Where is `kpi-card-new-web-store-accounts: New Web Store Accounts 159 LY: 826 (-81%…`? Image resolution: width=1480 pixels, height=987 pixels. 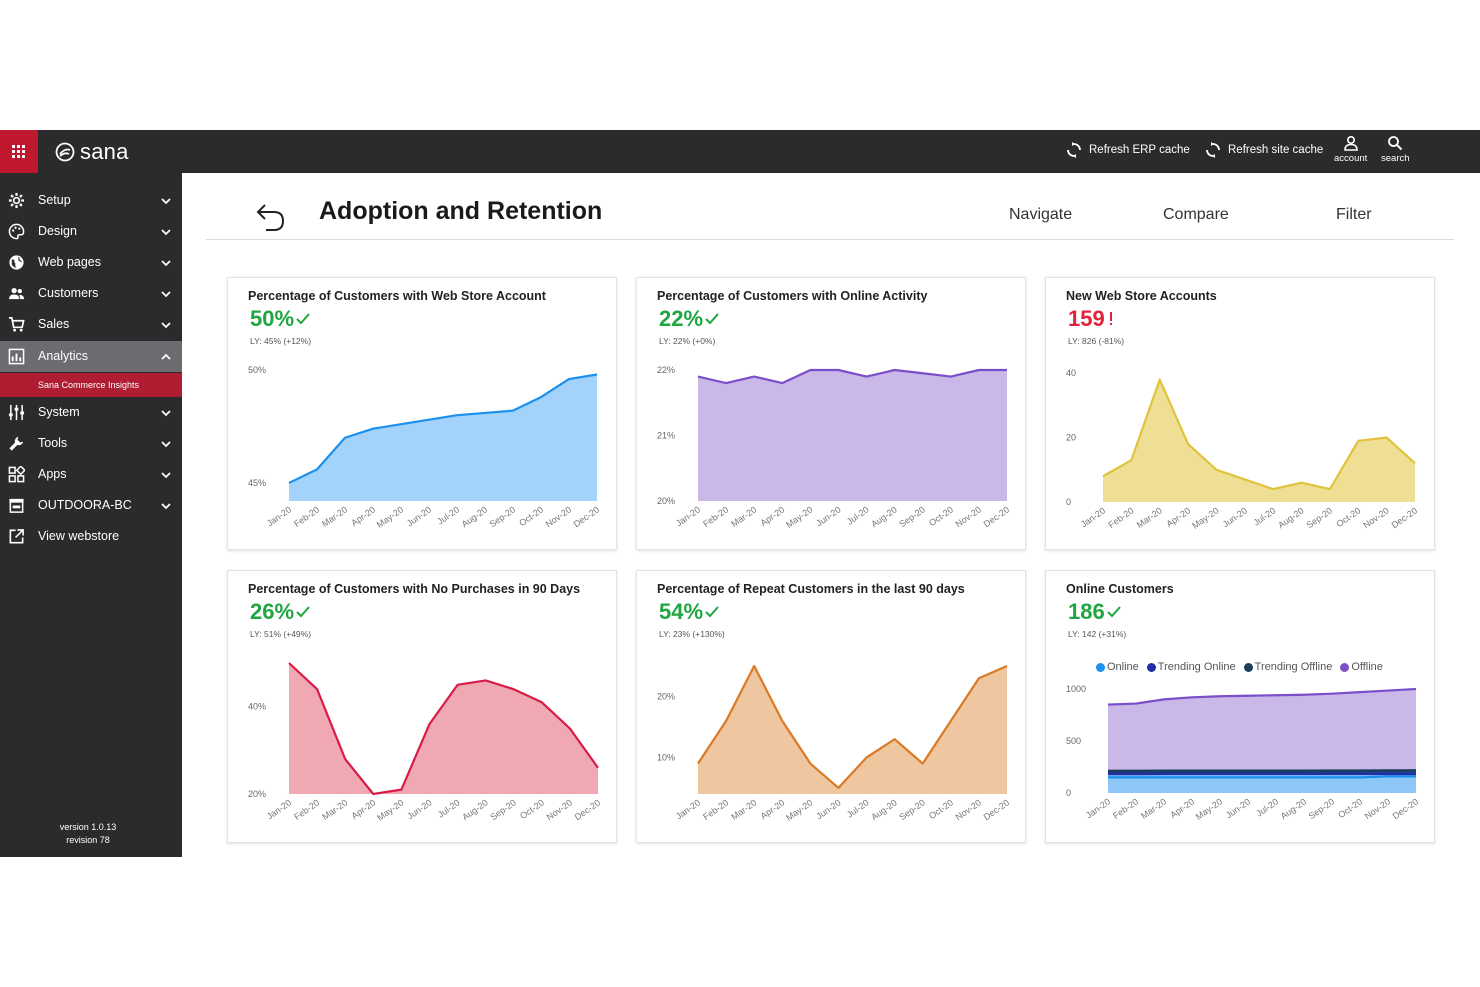
kpi-card-new-web-store-accounts: New Web Store Accounts 159 LY: 826 (-81%… is located at coordinates (1240, 413).